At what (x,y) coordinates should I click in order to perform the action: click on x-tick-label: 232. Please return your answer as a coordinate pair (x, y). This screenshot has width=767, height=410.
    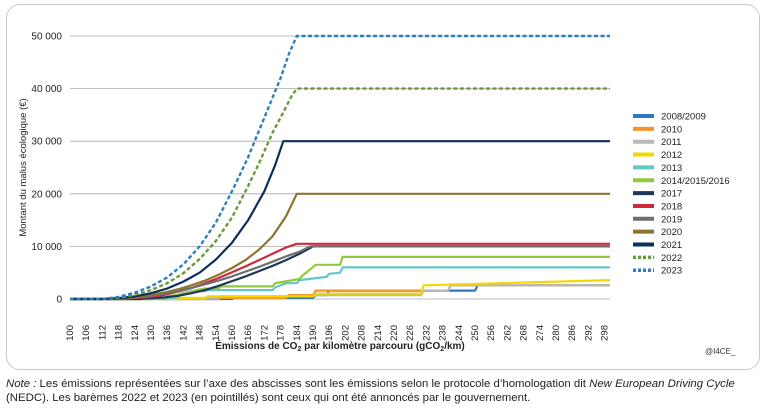
    Looking at the image, I should click on (426, 333).